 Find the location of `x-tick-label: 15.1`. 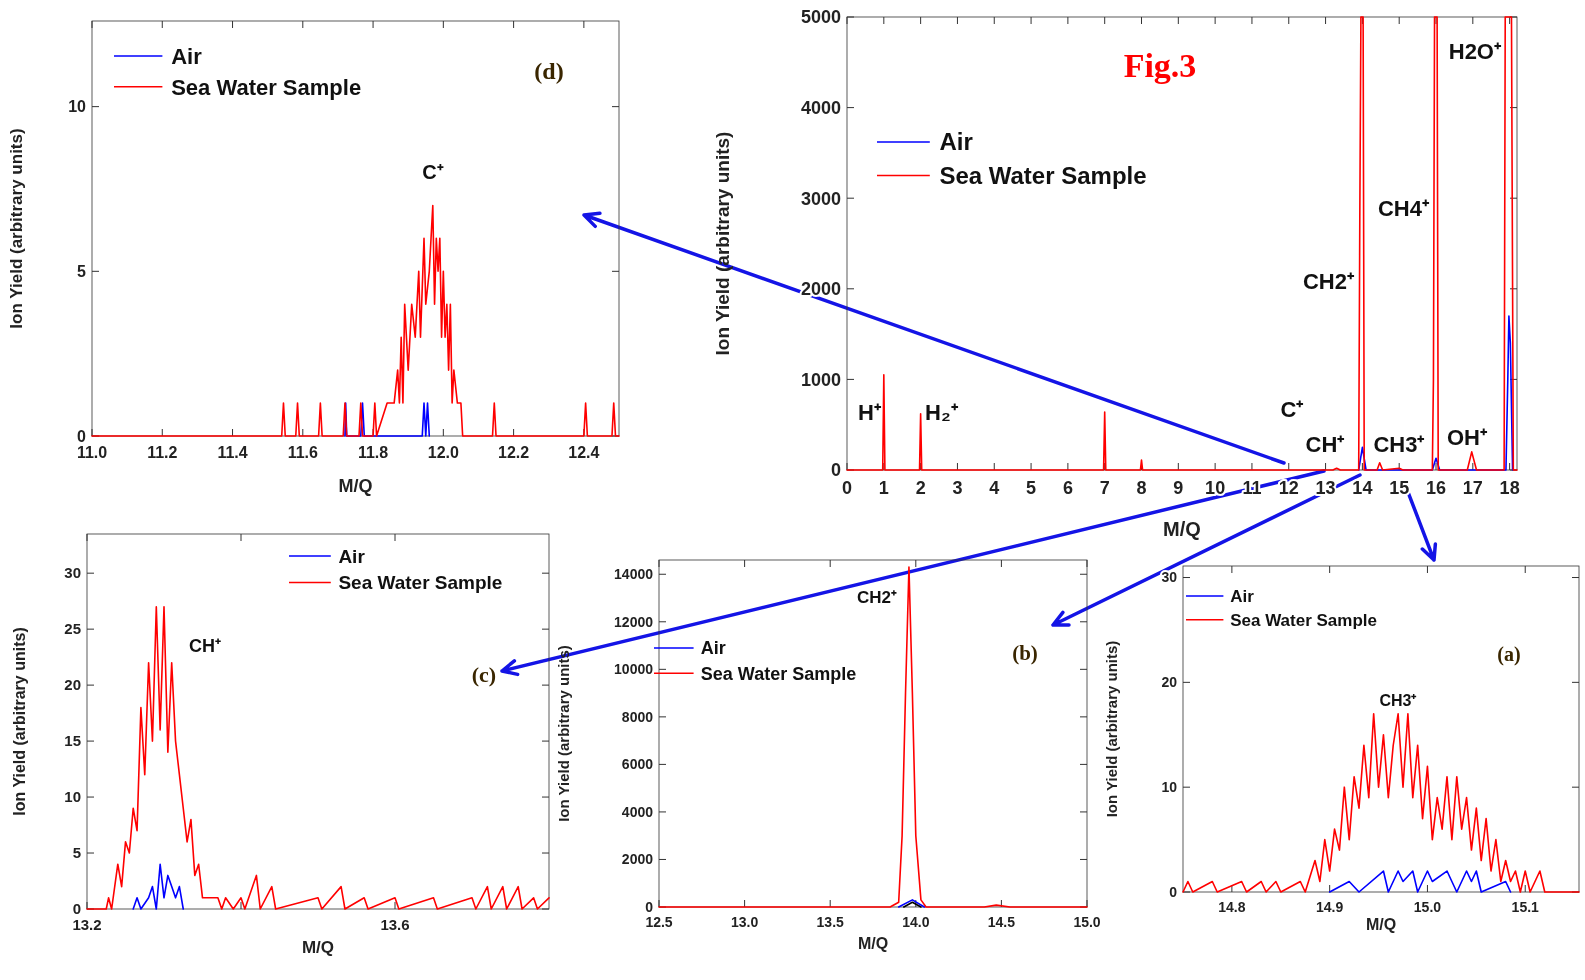

x-tick-label: 15.1 is located at coordinates (1525, 907).